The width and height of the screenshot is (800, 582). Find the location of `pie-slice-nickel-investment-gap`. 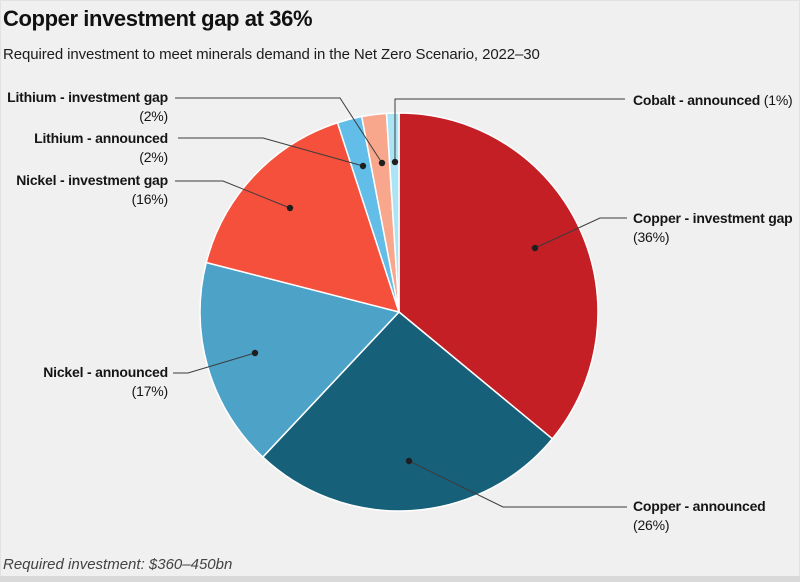

pie-slice-nickel-investment-gap is located at coordinates (302, 217).